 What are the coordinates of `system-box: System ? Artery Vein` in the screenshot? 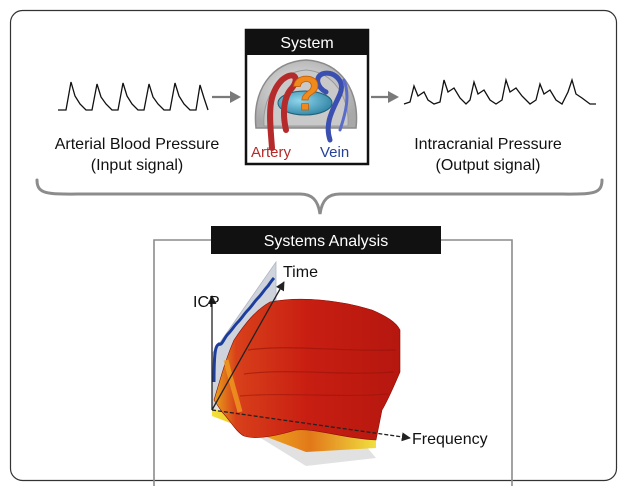 It's located at (307, 97).